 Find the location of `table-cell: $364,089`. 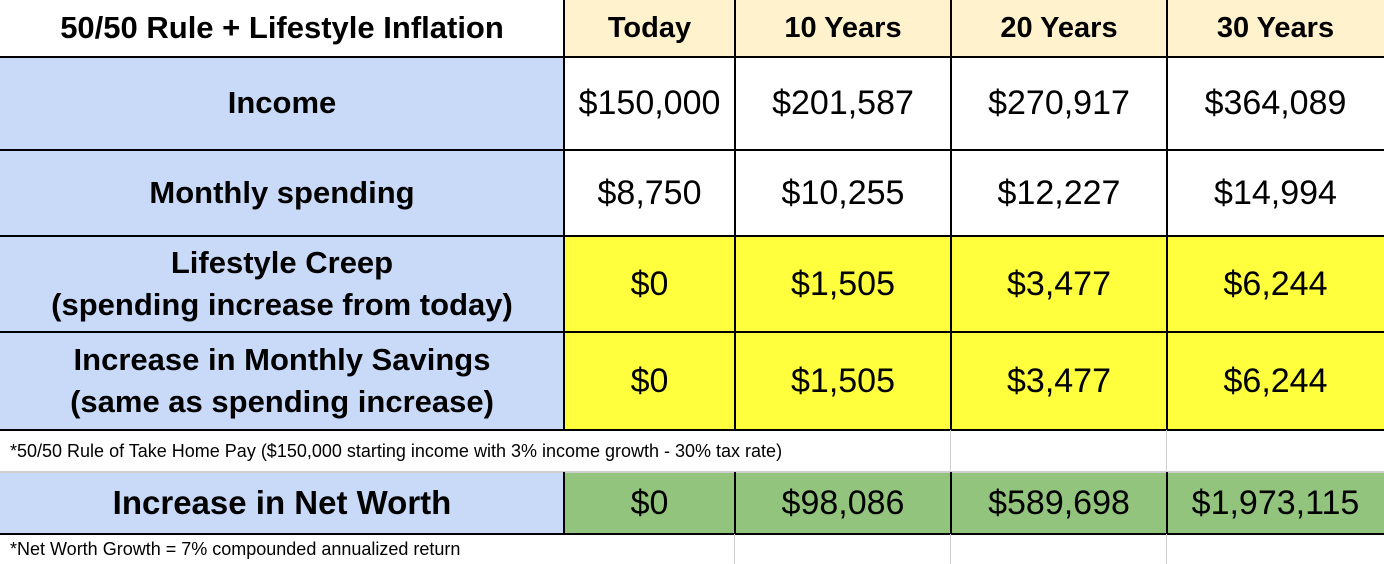

table-cell: $364,089 is located at coordinates (1275, 103).